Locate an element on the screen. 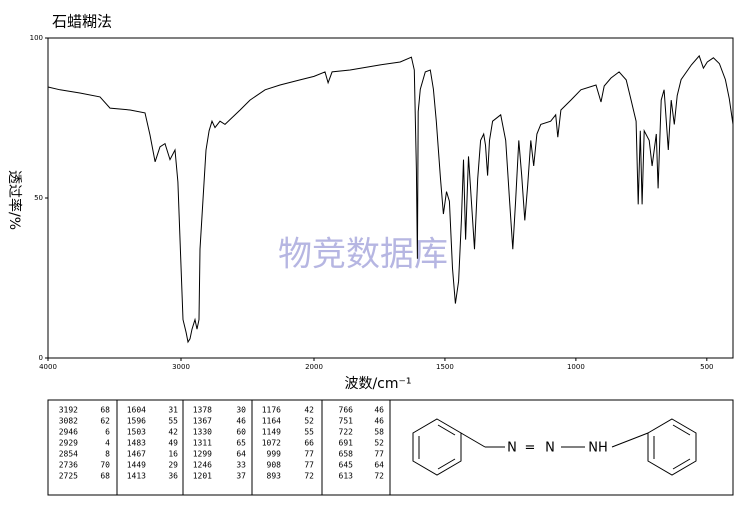 The image size is (737, 510). x-tick-label: 1000 is located at coordinates (576, 367).